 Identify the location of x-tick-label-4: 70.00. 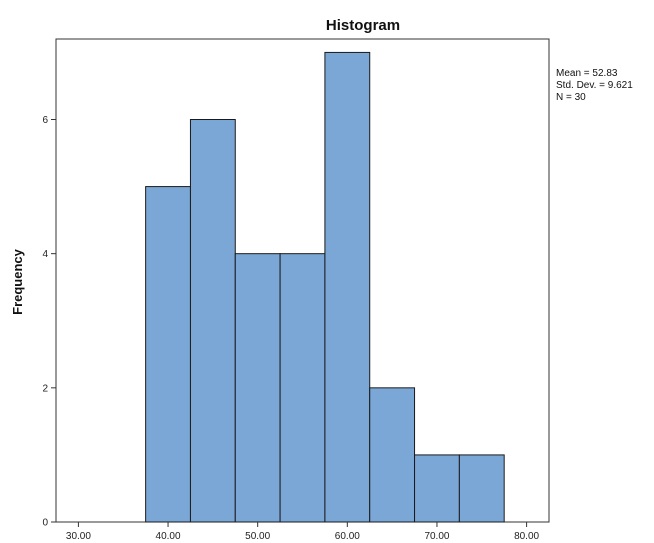
(436, 536).